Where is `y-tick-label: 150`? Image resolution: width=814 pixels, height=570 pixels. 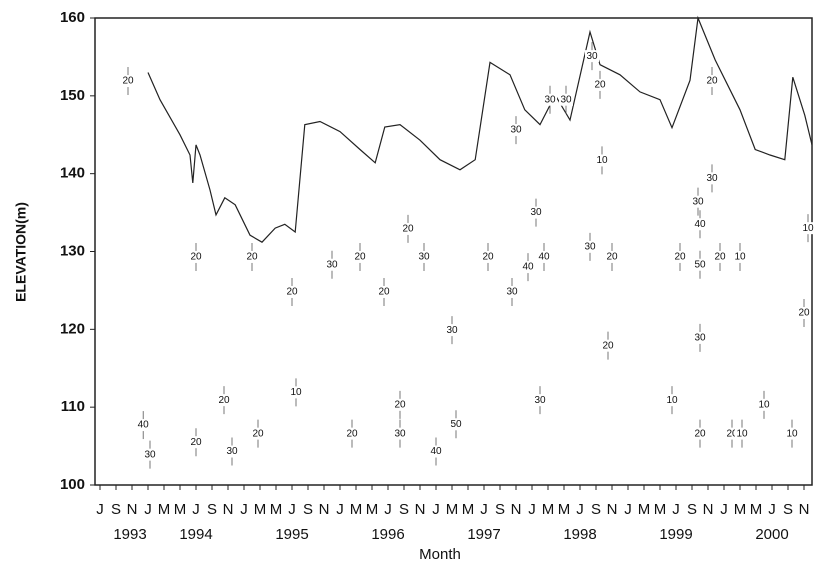 y-tick-label: 150 is located at coordinates (72, 95).